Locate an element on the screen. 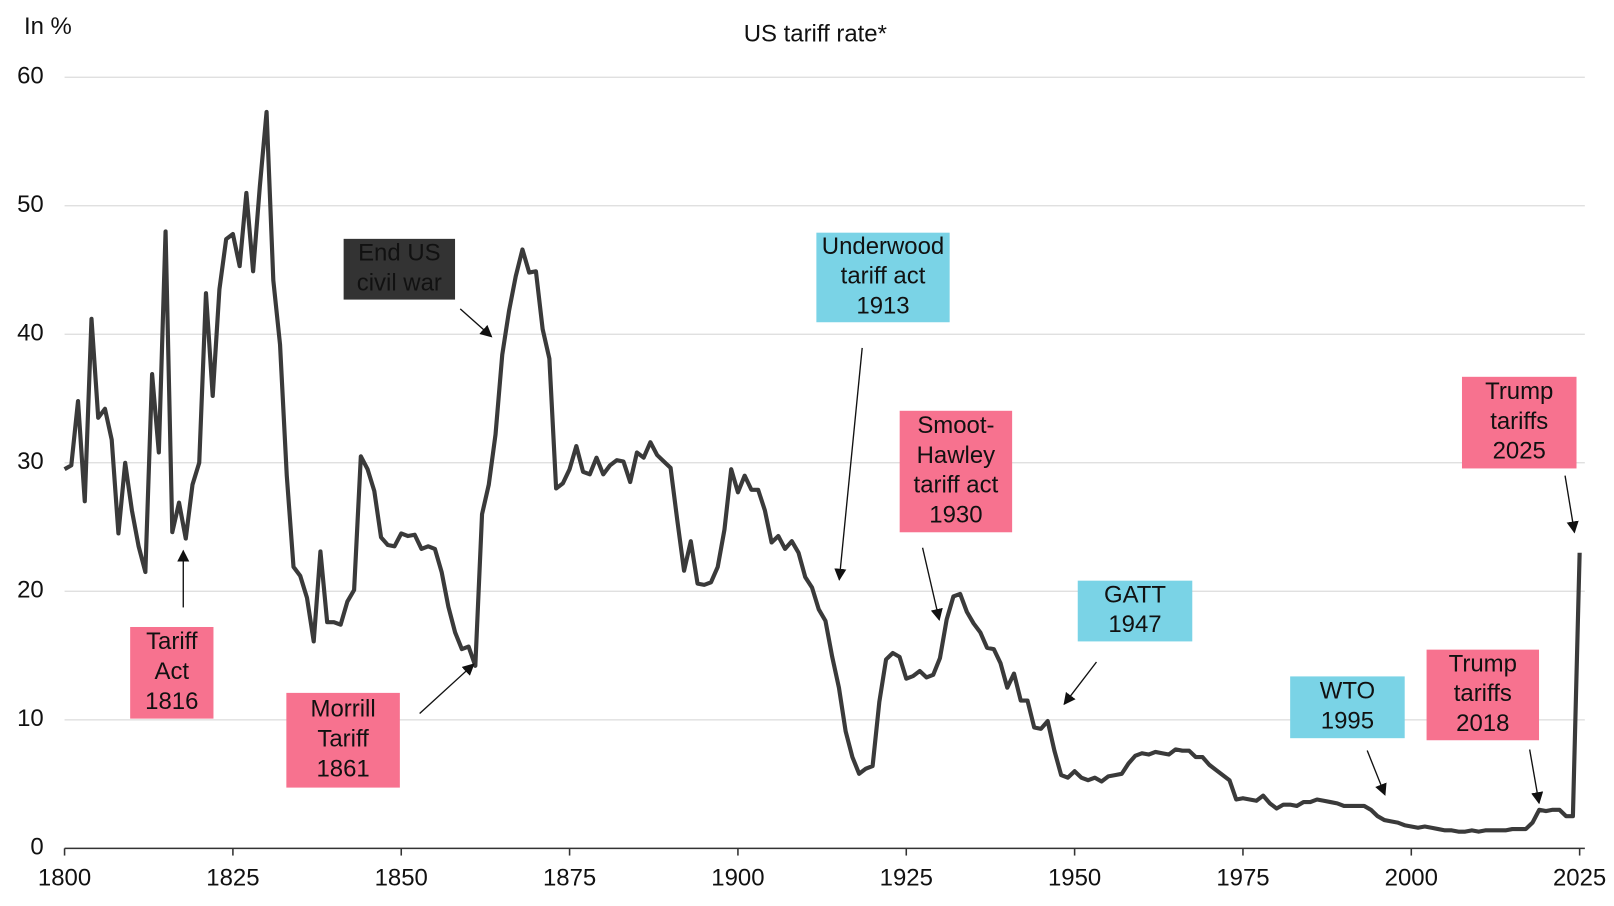 The height and width of the screenshot is (906, 1614). annotation: WTO 1995 is located at coordinates (1347, 736).